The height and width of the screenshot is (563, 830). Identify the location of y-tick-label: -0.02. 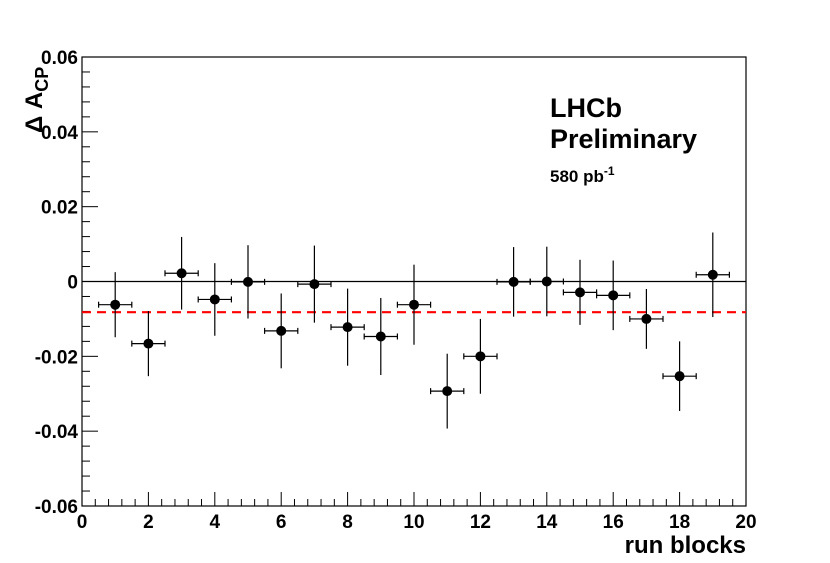
(56, 357).